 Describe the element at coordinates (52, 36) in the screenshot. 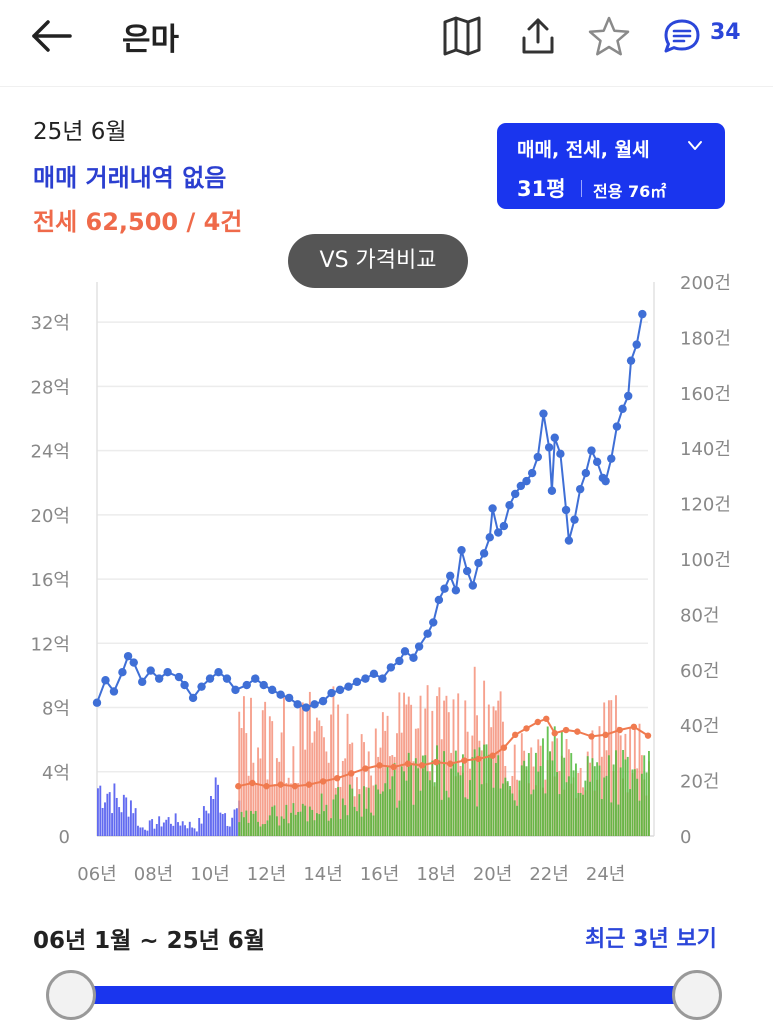

I see `back-arrow-icon` at that location.